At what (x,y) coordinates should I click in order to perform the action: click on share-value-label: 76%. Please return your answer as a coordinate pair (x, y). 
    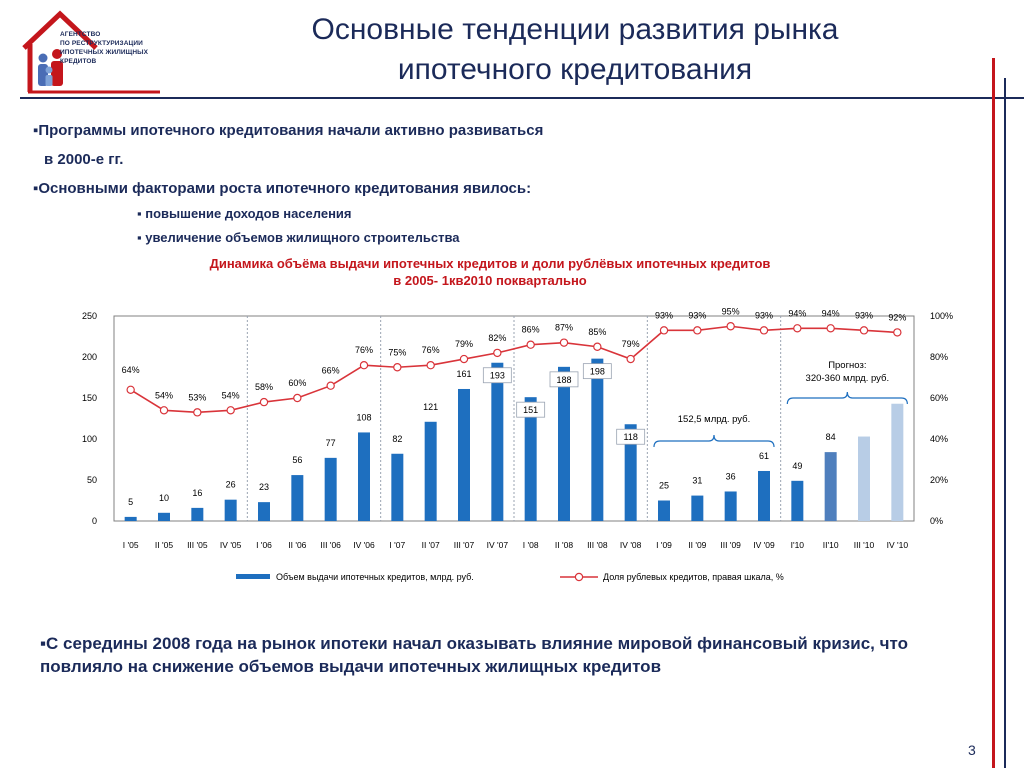
    Looking at the image, I should click on (431, 350).